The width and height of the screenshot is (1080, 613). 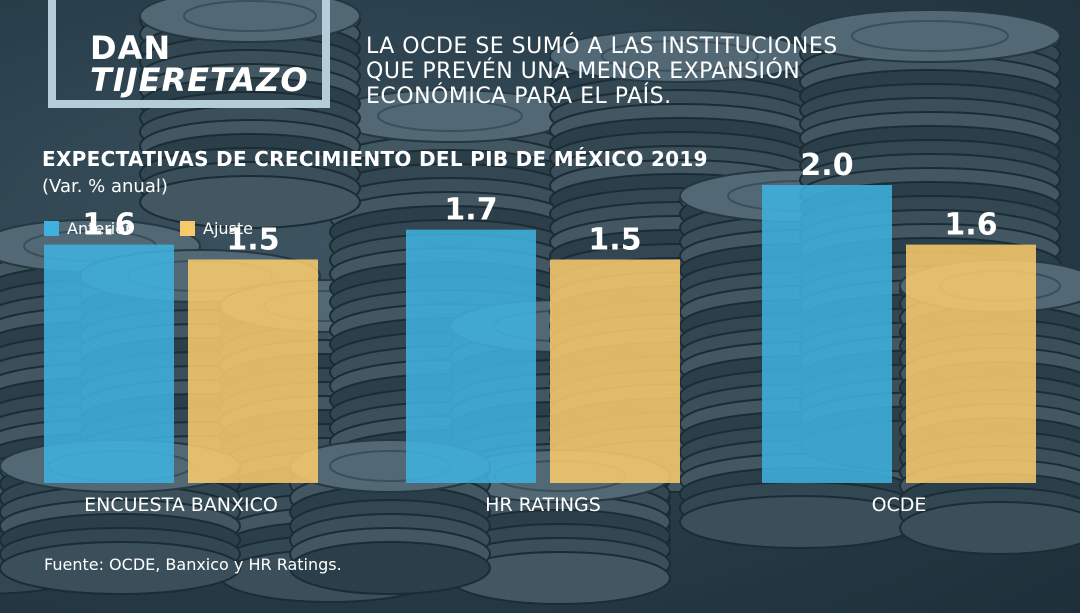 What do you see at coordinates (105, 186) in the screenshot?
I see `chart-subtitle: (Var. % anual)` at bounding box center [105, 186].